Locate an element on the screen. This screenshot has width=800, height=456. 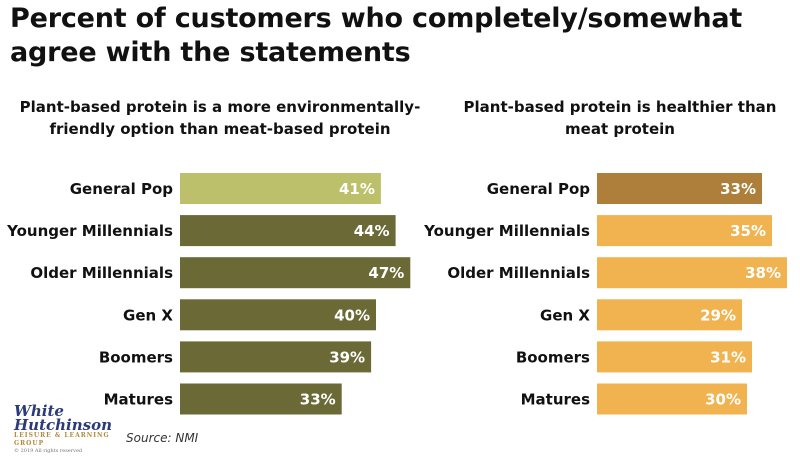
bar-health-matures is located at coordinates (672, 399).